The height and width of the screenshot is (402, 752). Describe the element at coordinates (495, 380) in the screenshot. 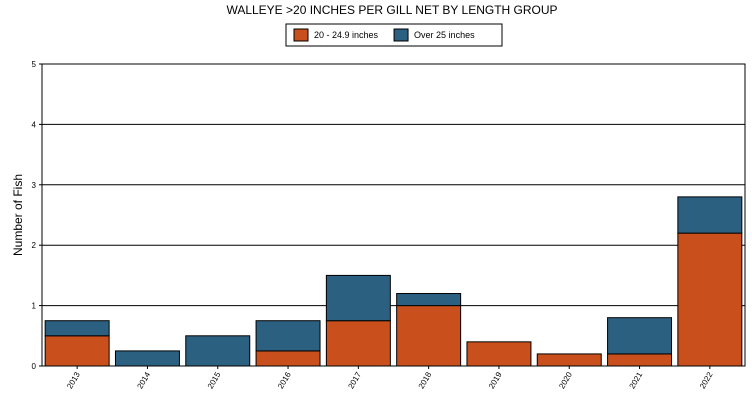

I see `x-tick-label: 2019` at that location.